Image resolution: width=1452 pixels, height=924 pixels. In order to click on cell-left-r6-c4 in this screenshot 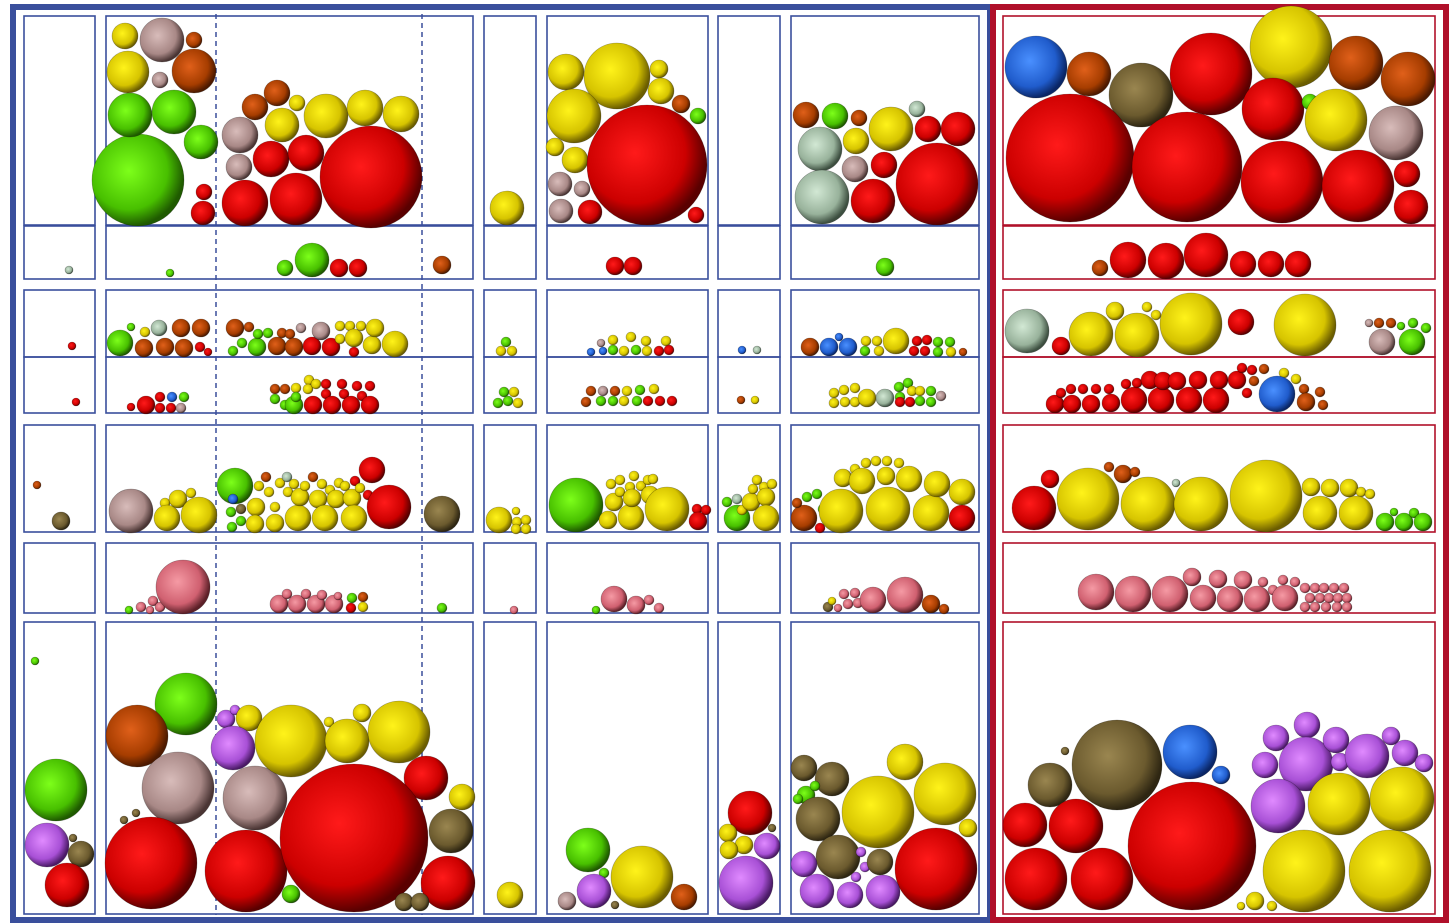, I will do `click(749, 768)`.